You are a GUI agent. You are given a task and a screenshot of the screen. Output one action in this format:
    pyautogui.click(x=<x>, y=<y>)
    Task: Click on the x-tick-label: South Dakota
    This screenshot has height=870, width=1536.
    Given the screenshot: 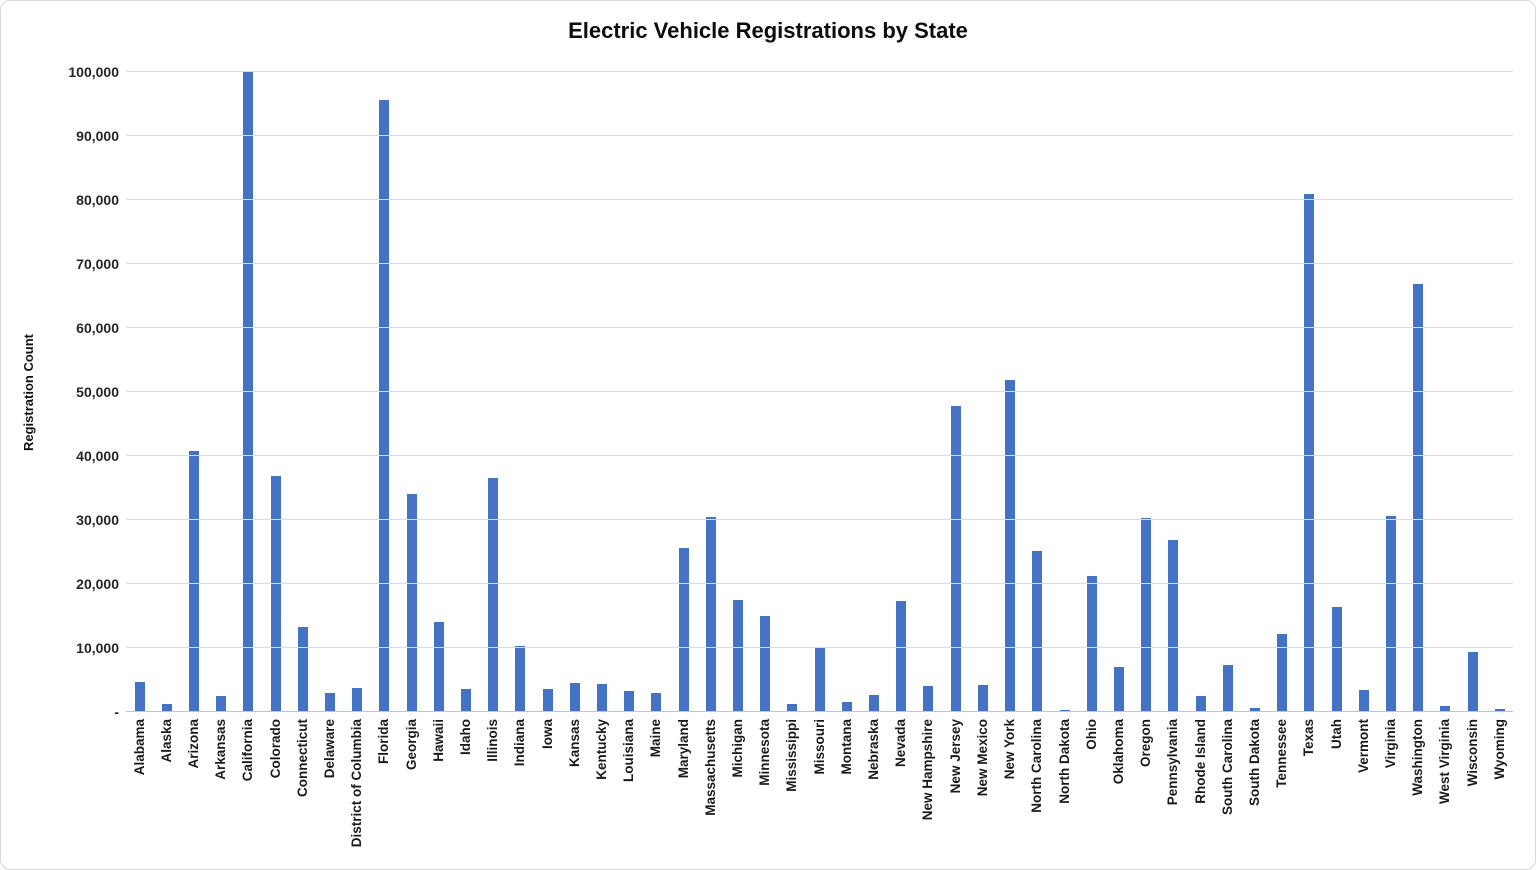 What is the action you would take?
    pyautogui.click(x=1254, y=763)
    